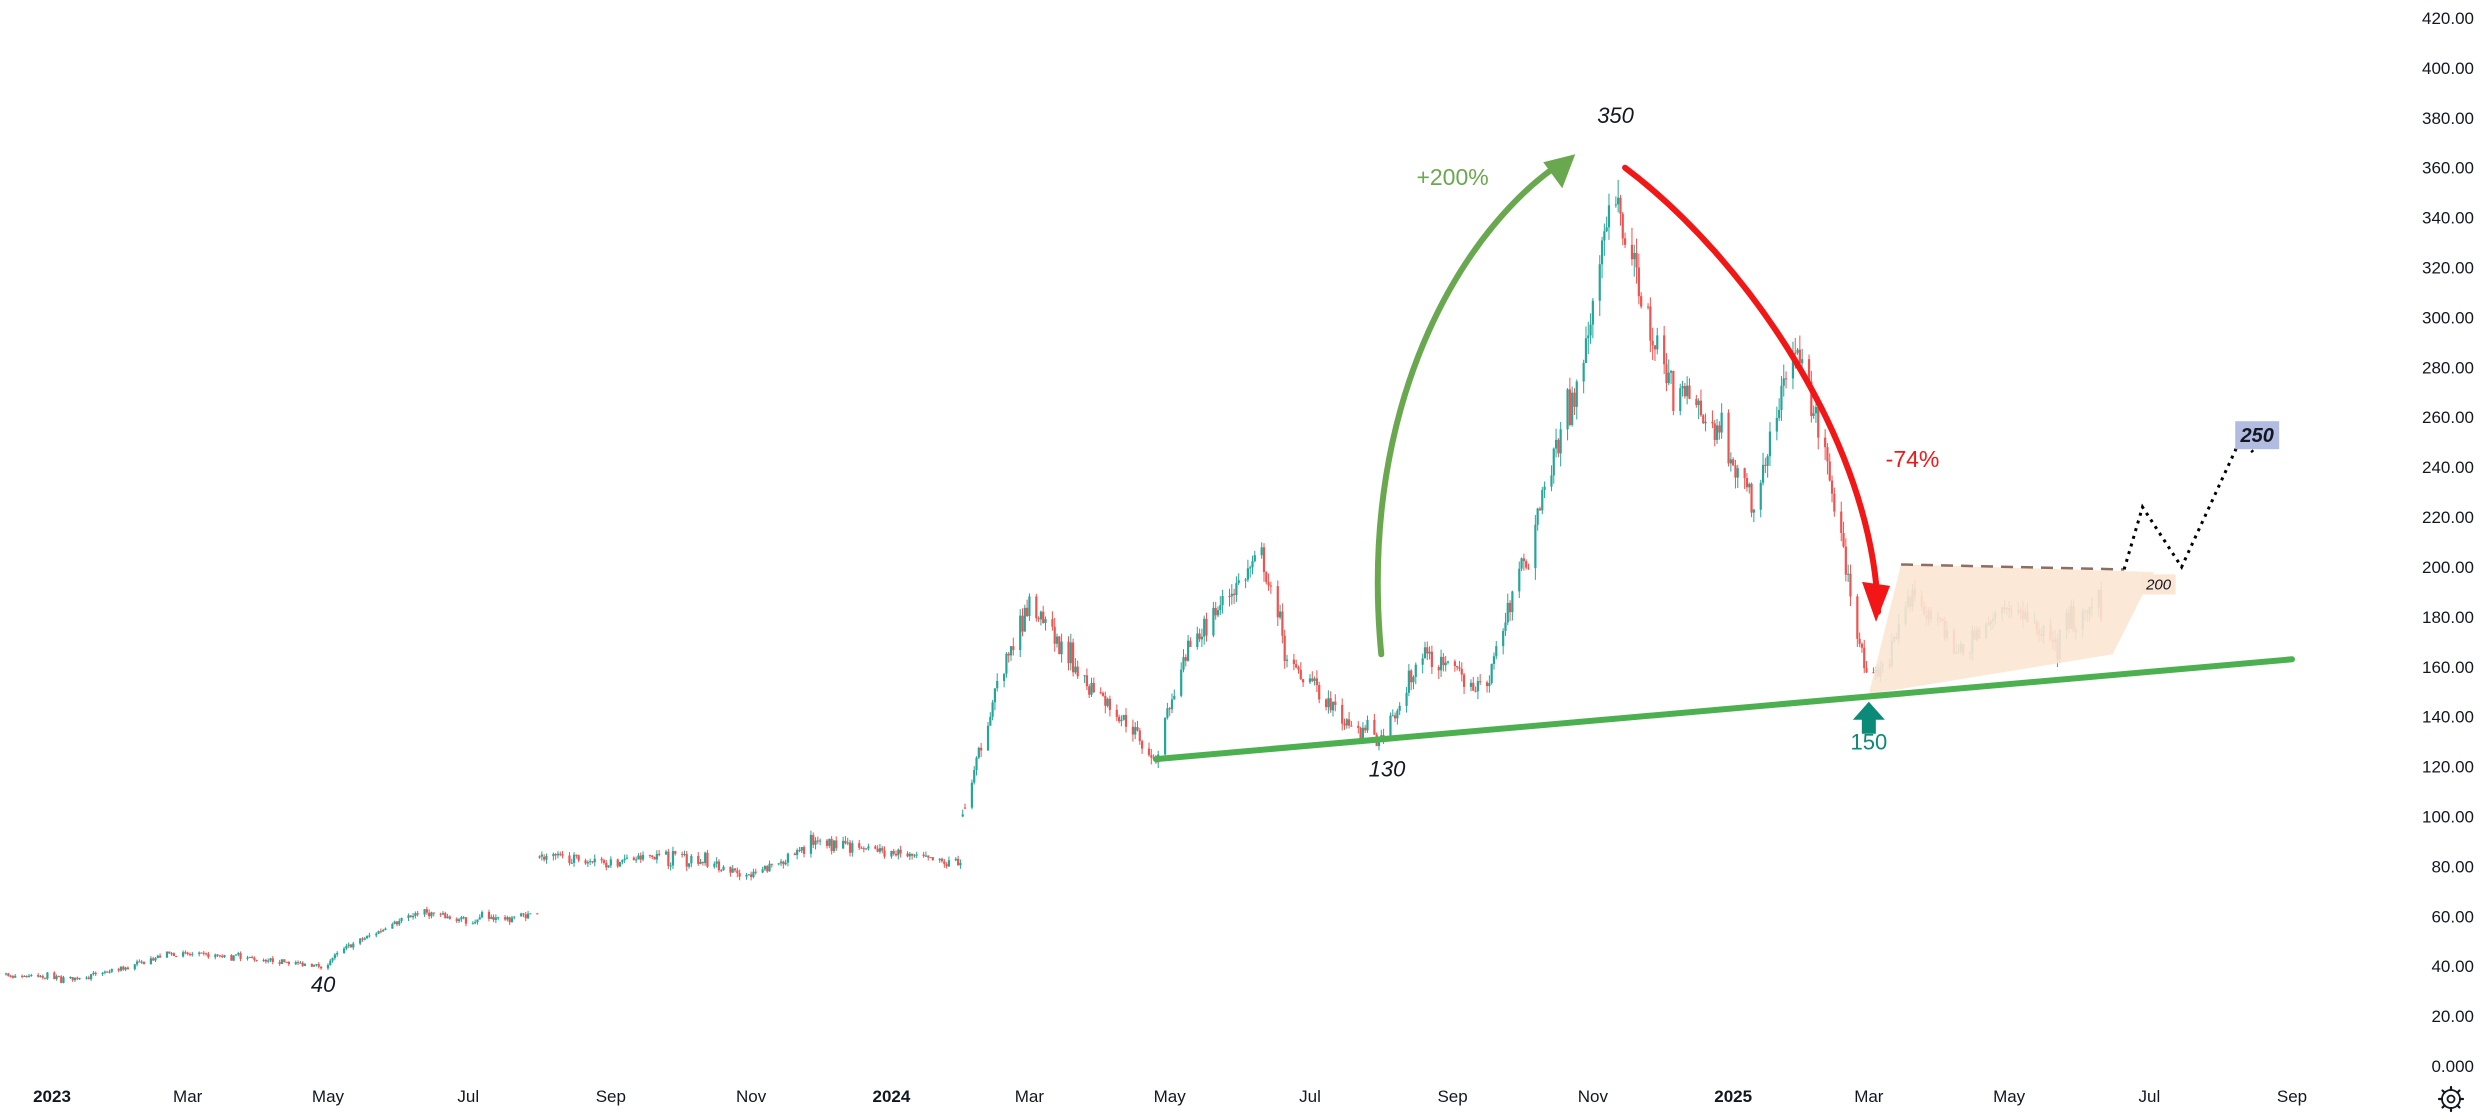 The width and height of the screenshot is (2490, 1119). I want to click on x-tick-label: May, so click(328, 1096).